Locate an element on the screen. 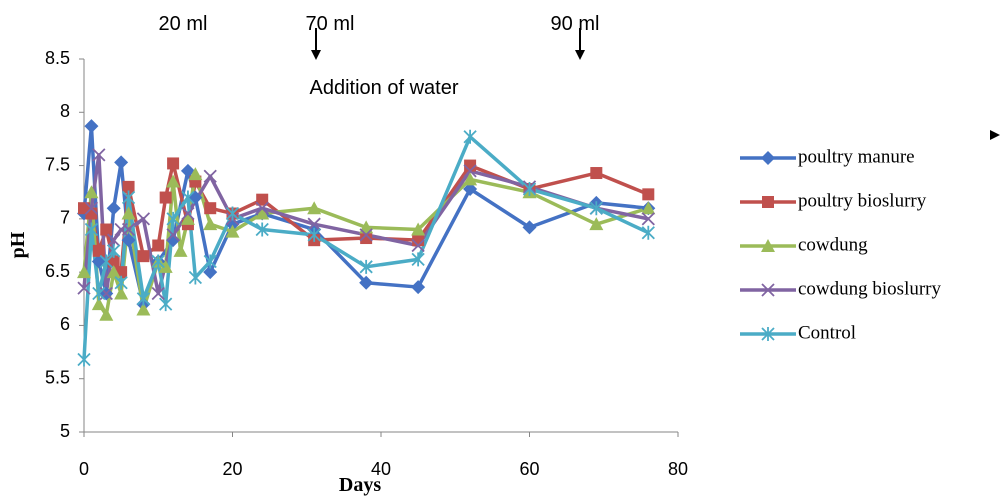 This screenshot has width=1003, height=497. x-tick-label: 20 is located at coordinates (232, 469).